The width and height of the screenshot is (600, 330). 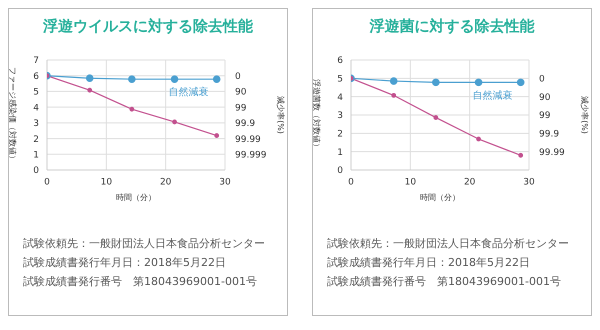 What do you see at coordinates (36, 61) in the screenshot?
I see `y-tick-label: 7` at bounding box center [36, 61].